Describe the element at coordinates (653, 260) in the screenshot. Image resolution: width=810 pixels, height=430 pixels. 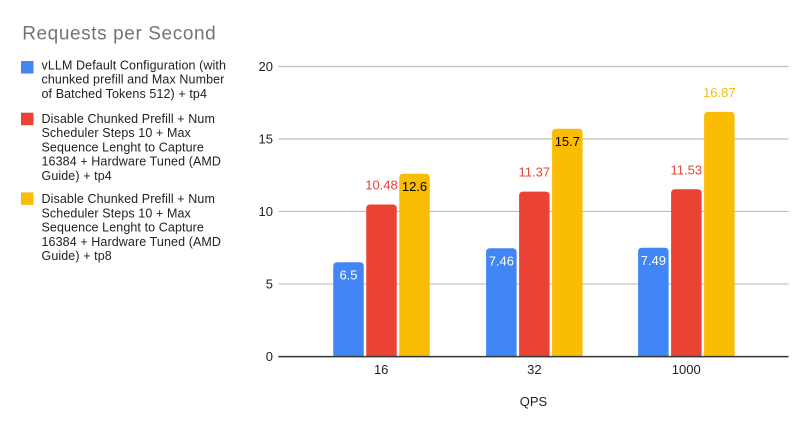
I see `svg-text: 7.49` at that location.